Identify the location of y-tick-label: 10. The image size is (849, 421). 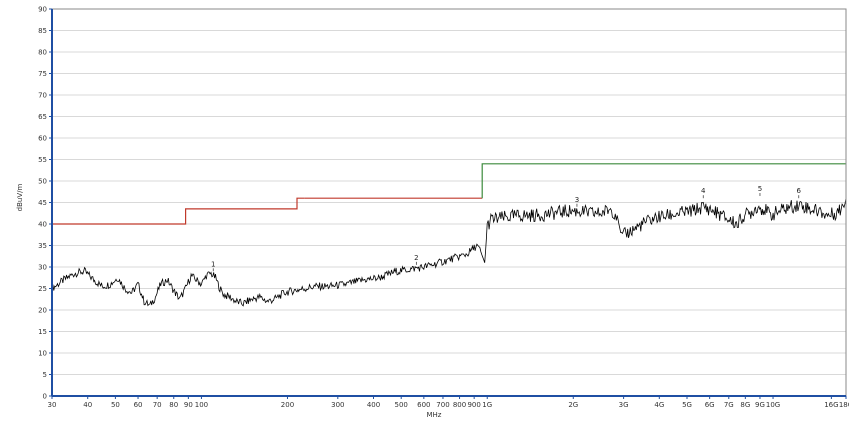
(42, 354).